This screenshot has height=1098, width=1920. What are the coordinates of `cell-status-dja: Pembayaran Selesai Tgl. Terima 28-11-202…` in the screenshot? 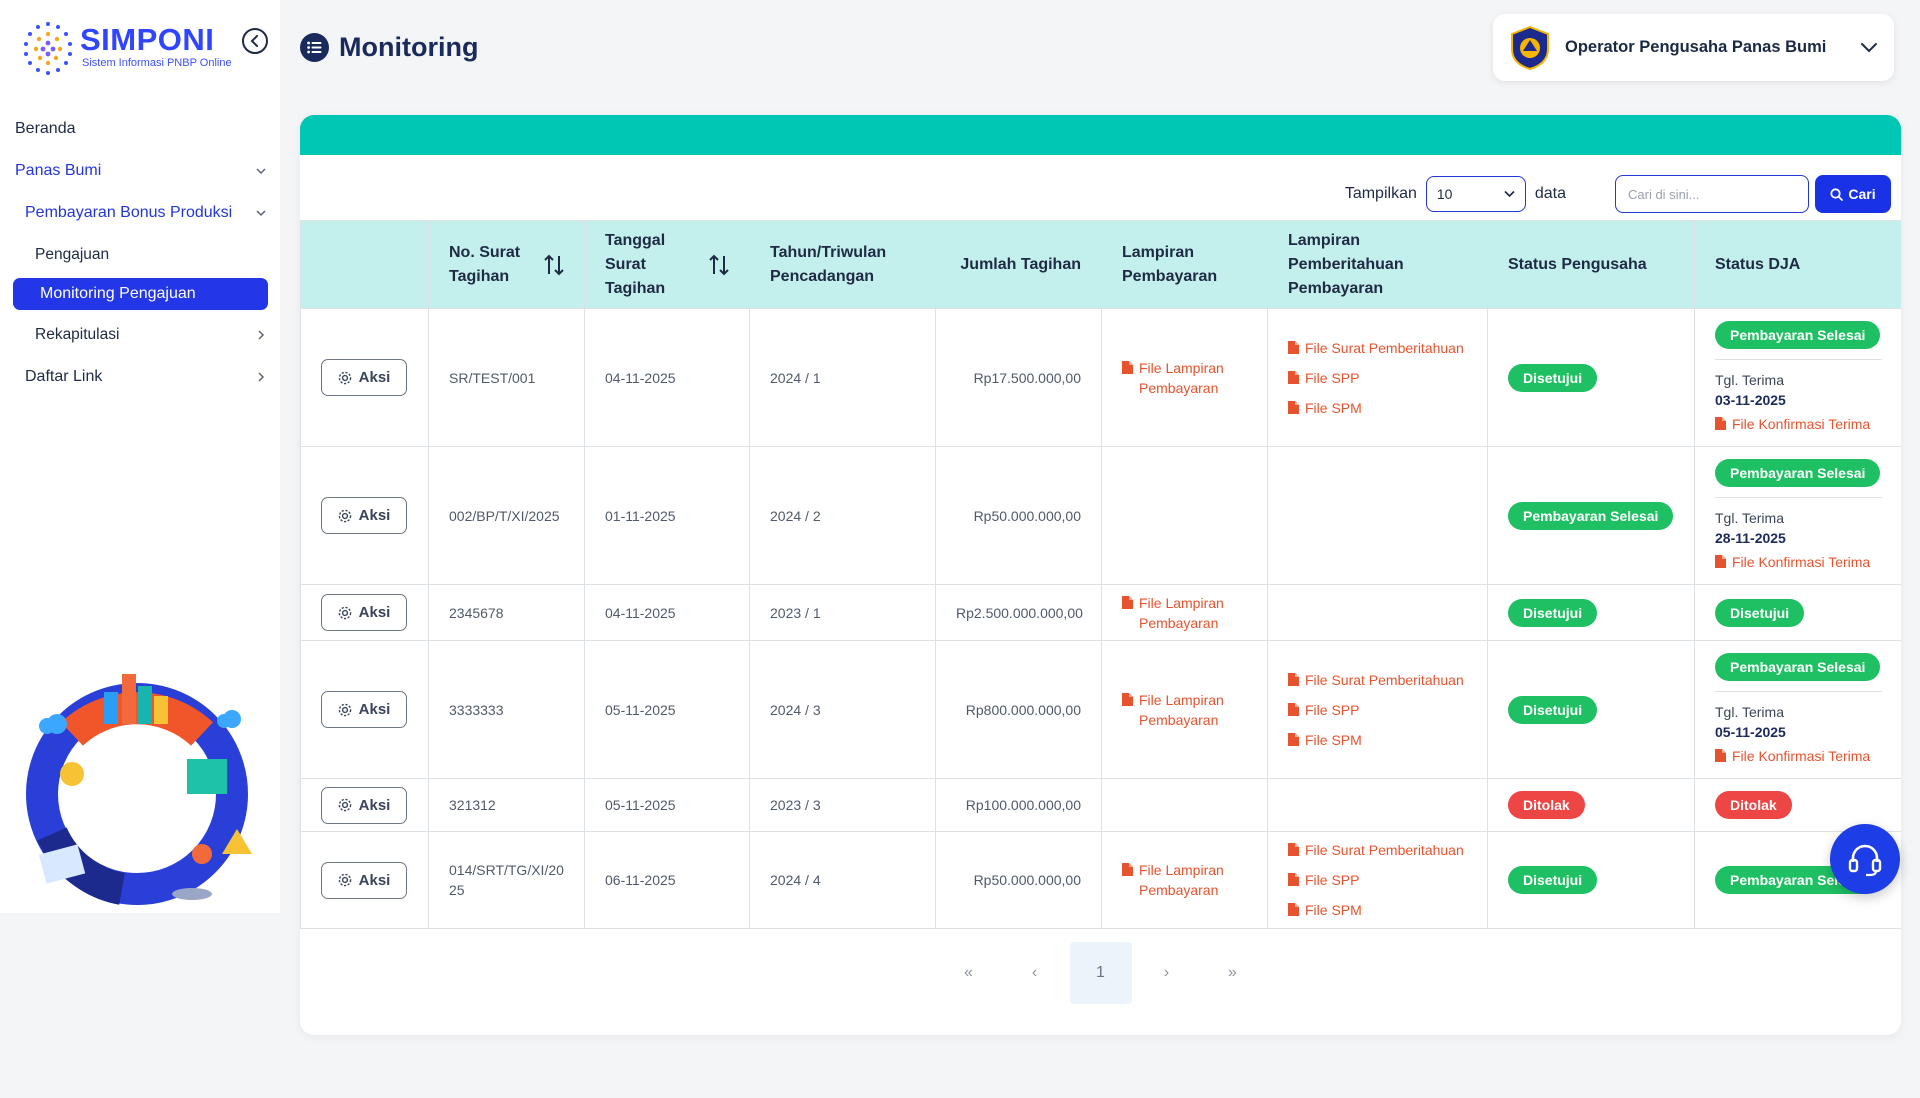 It's located at (1797, 515).